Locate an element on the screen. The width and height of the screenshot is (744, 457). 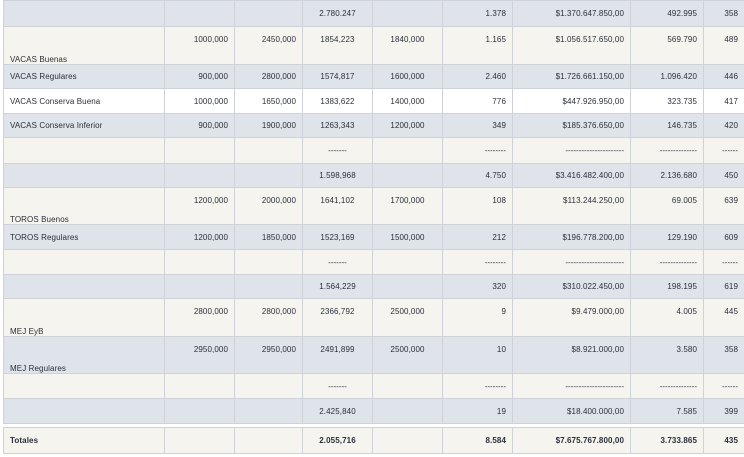
cell-c6: $8.921.000,00 is located at coordinates (571, 355).